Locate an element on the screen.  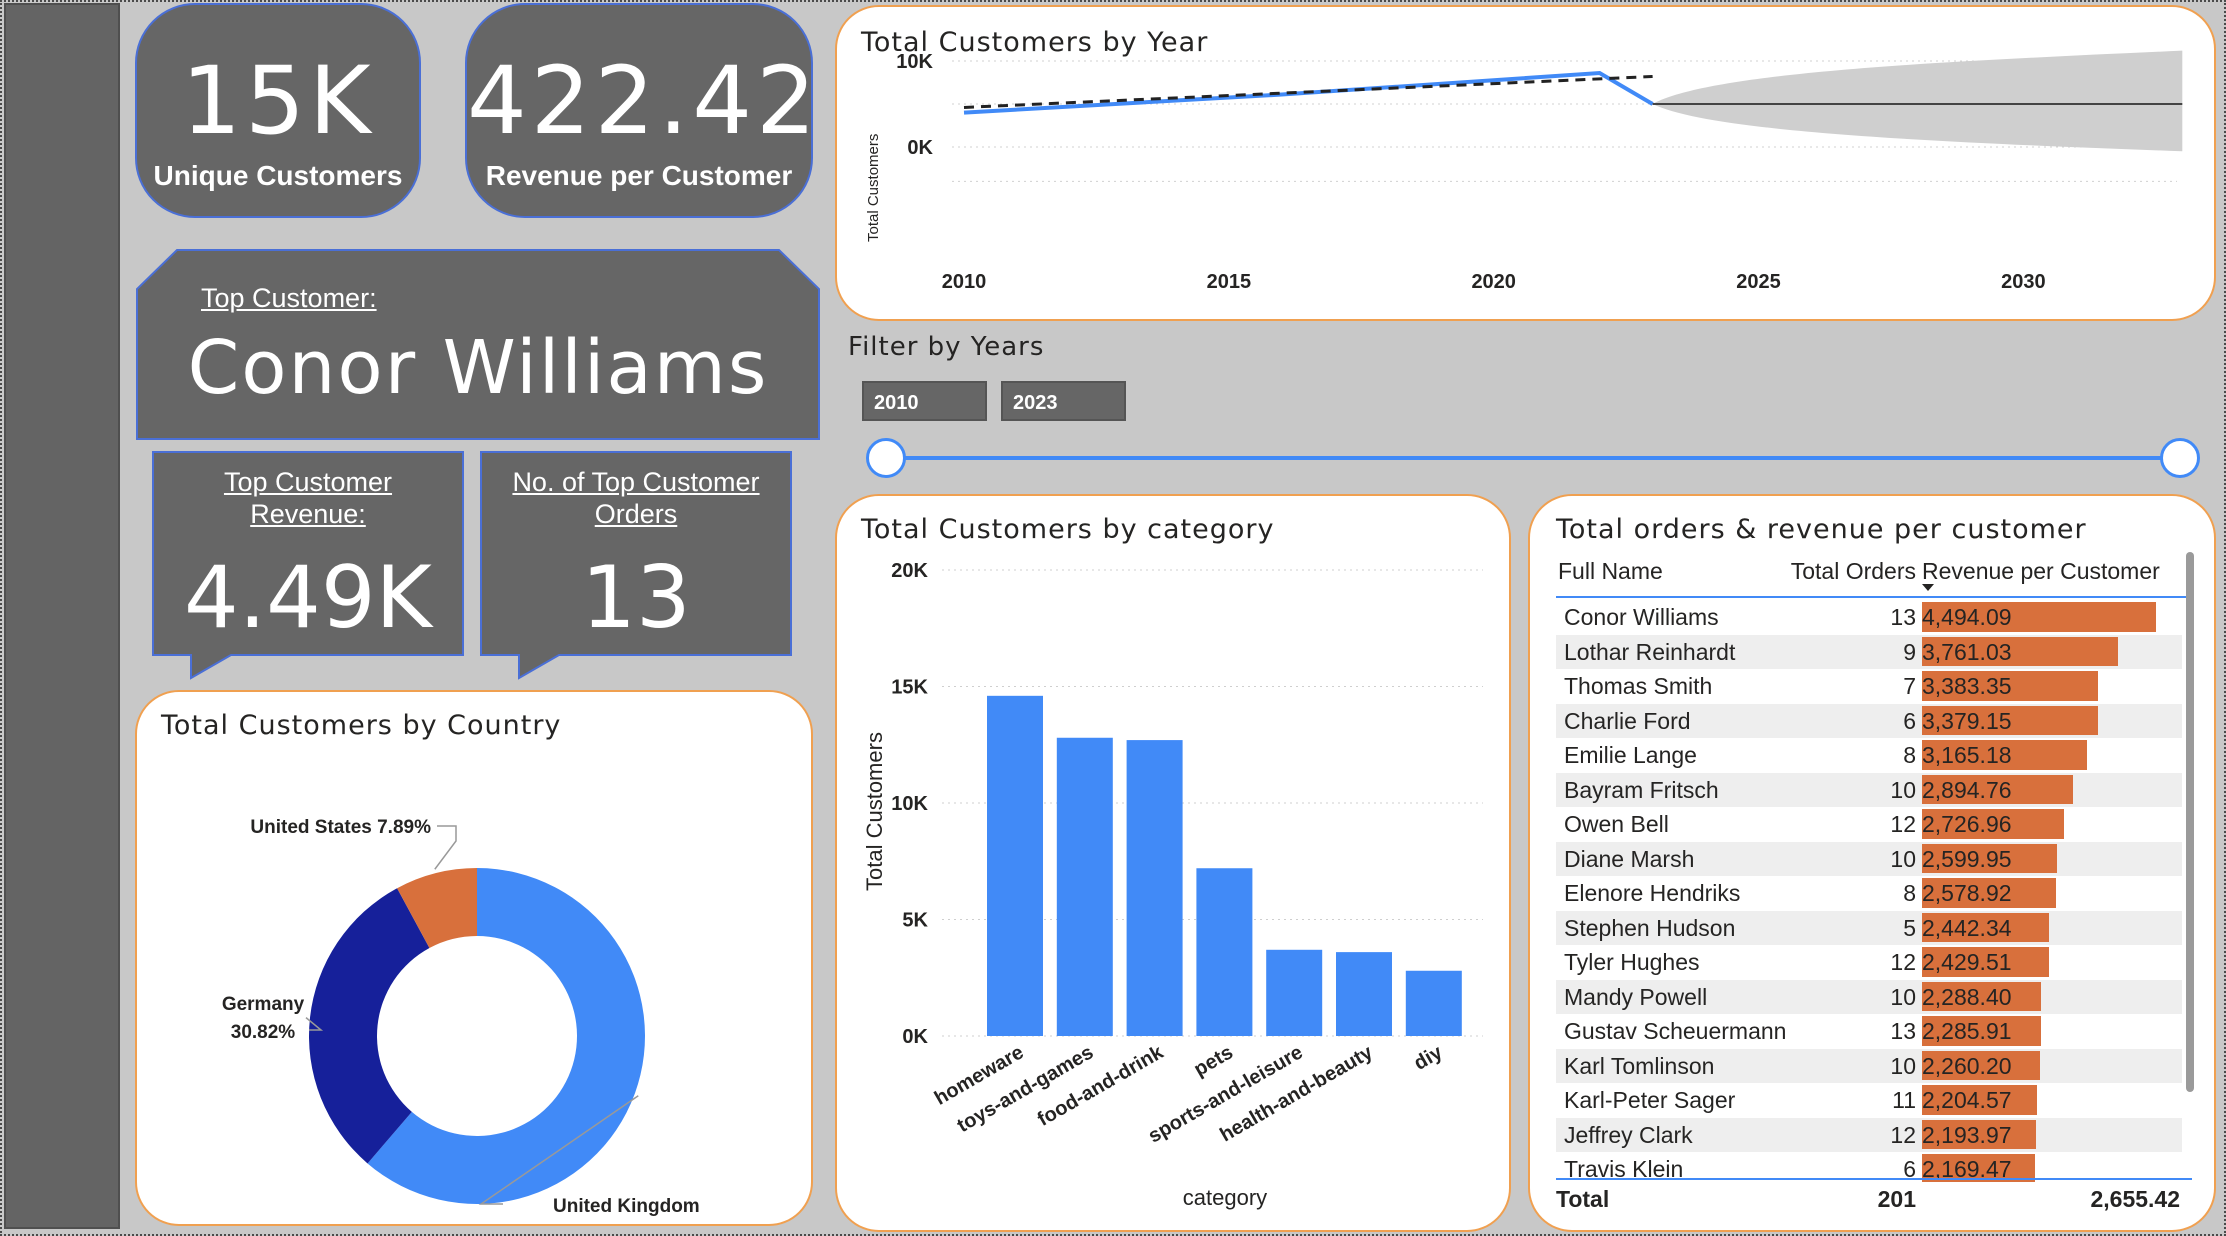
col-header-name: Full Name is located at coordinates (1610, 571).